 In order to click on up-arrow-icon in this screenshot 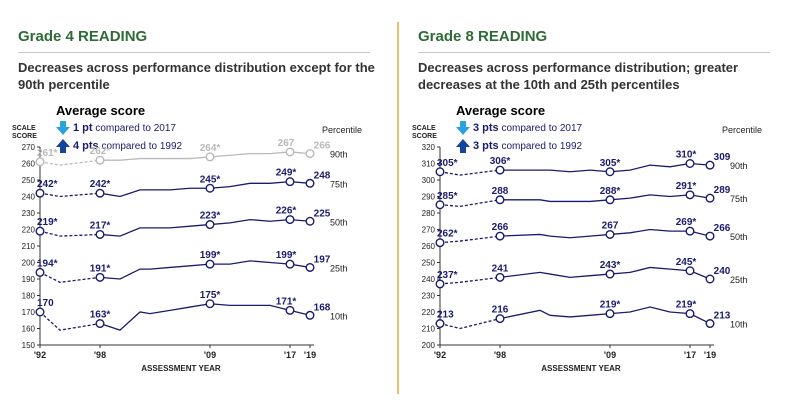, I will do `click(463, 146)`.